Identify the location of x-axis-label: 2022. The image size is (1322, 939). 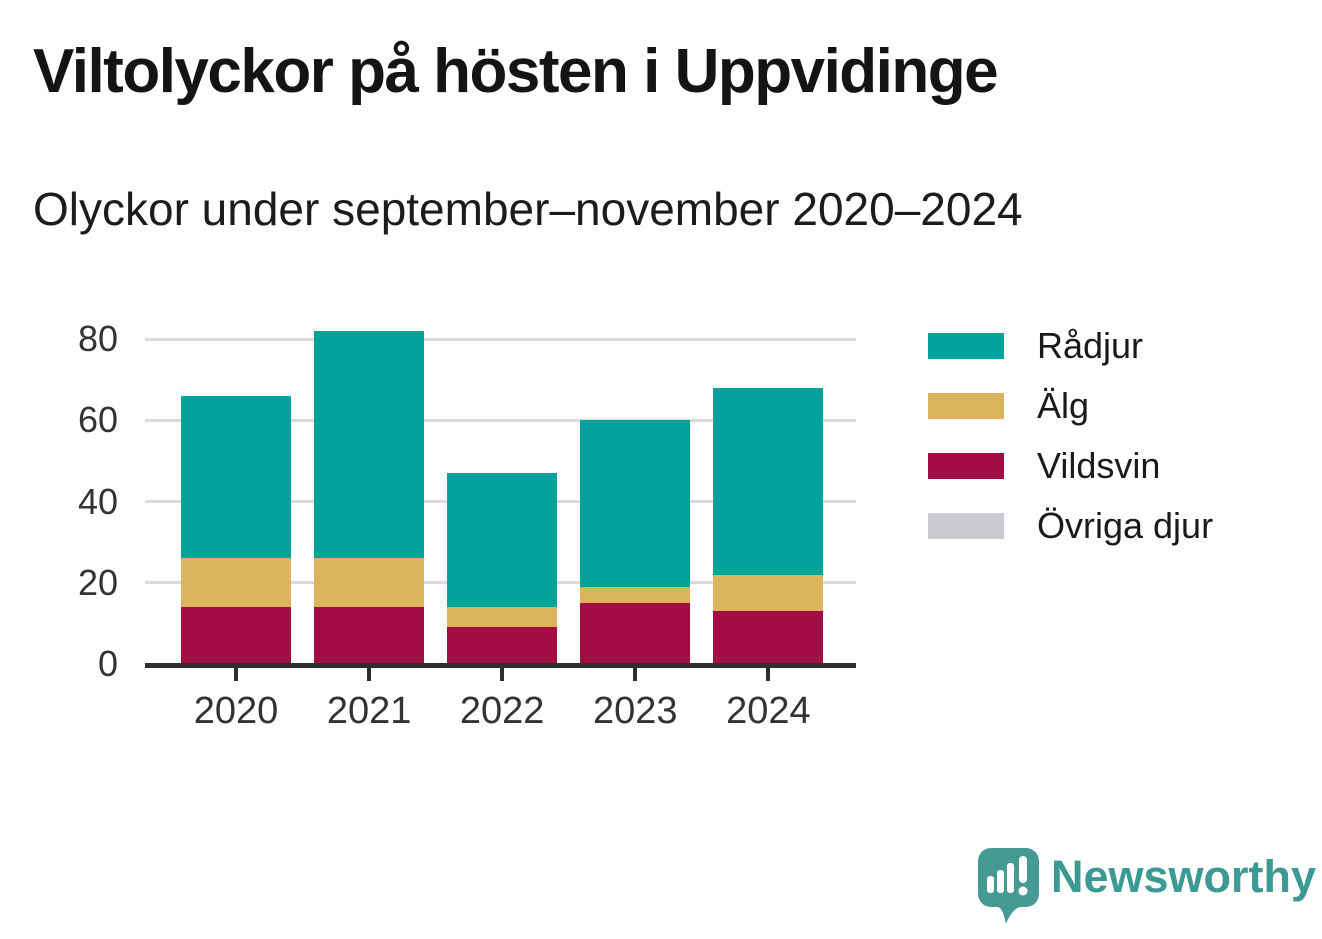
(502, 711).